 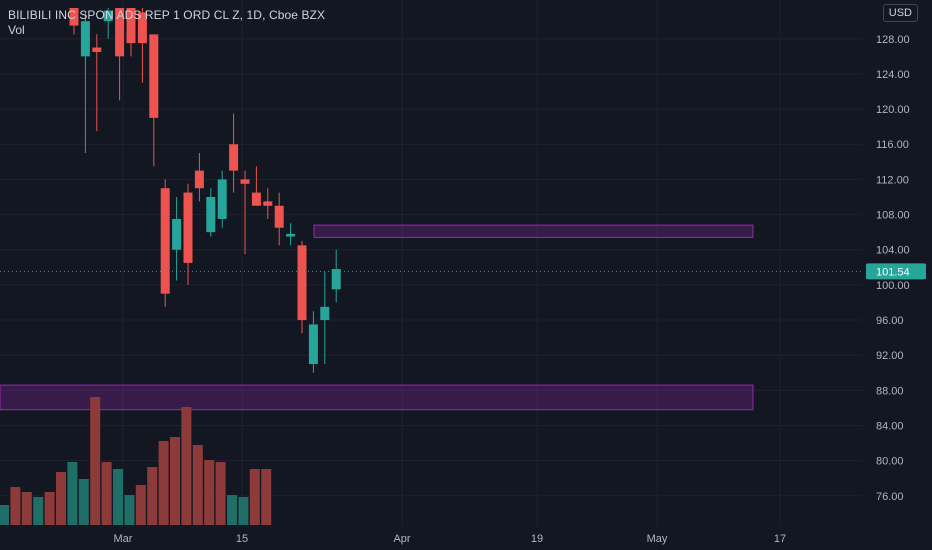 I want to click on price-tick-label: 100.00, so click(x=893, y=286).